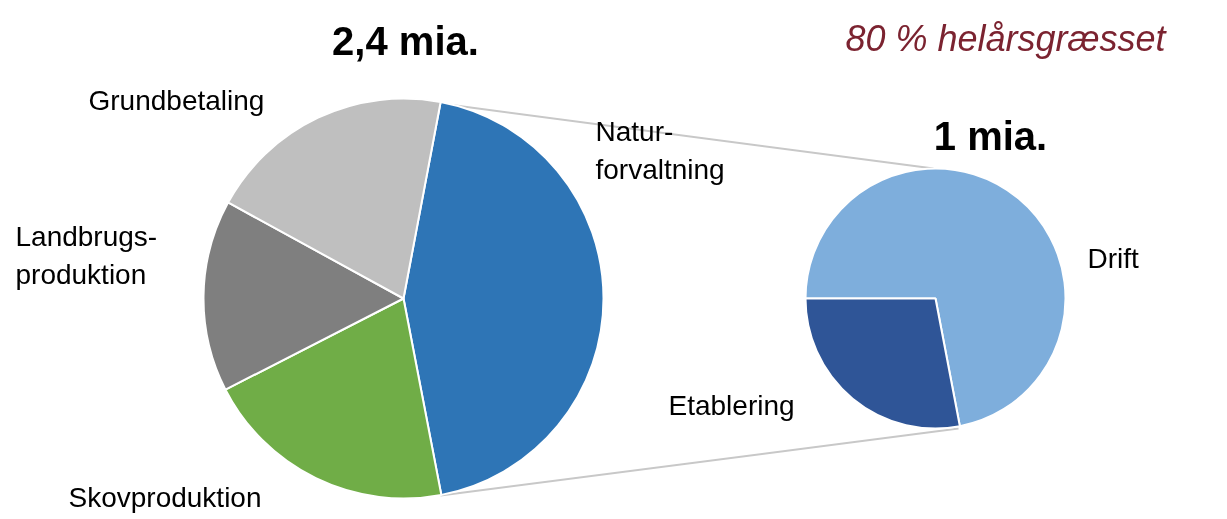  I want to click on slice-label: Grundbetaling, so click(176, 100).